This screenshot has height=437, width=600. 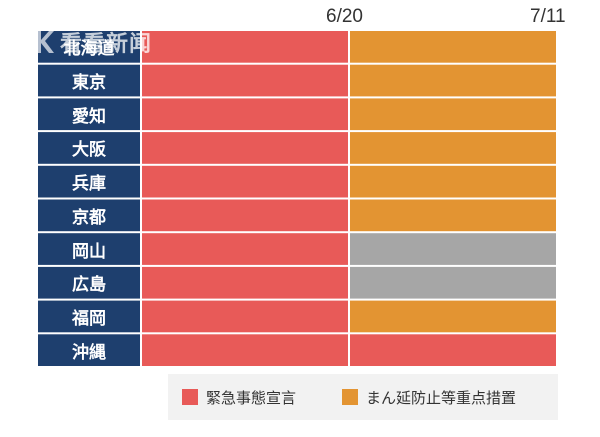 I want to click on prefecture-label: 東京, so click(x=89, y=83).